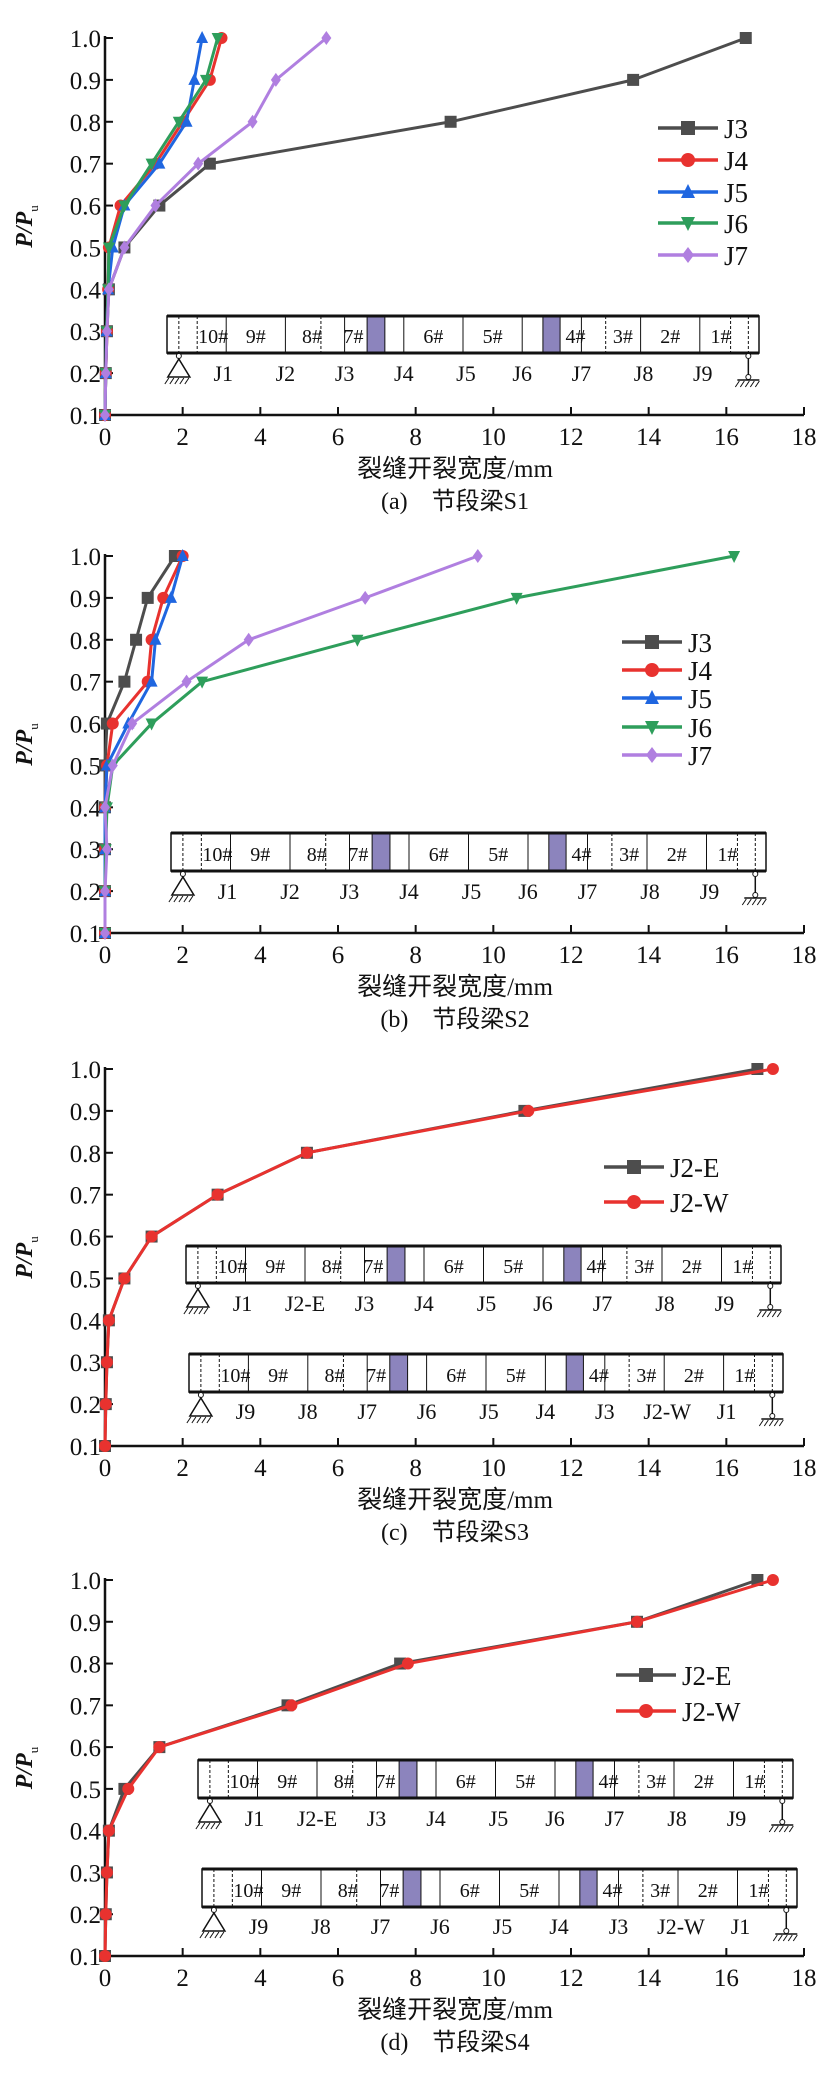  Describe the element at coordinates (85, 1279) in the screenshot. I see `y-tick-label: 0.5` at that location.